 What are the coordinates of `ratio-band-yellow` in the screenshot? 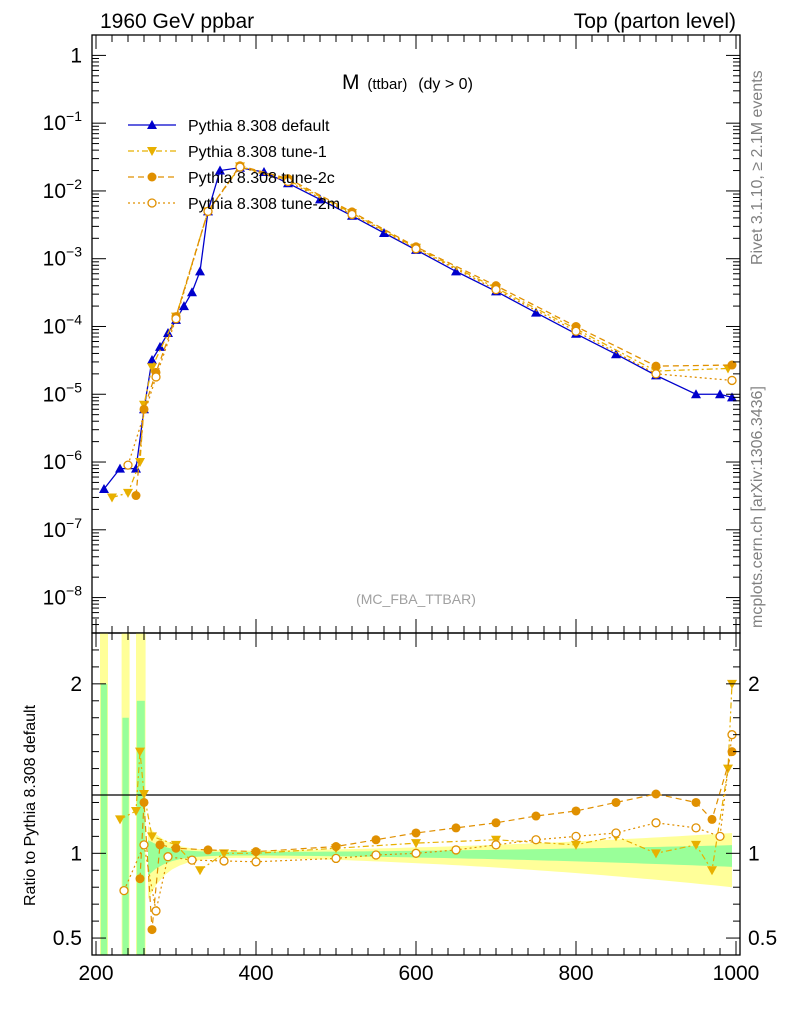 It's located at (440, 862).